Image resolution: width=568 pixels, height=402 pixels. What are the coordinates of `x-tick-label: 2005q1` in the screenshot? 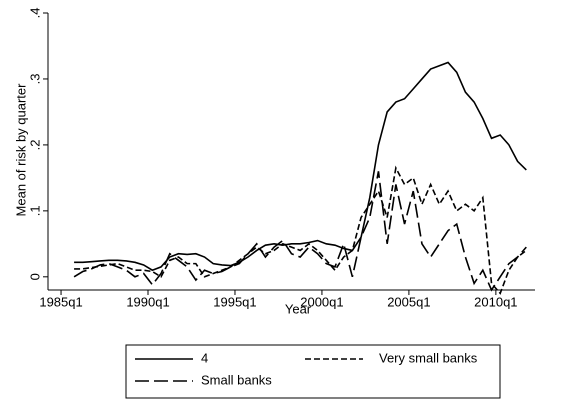 It's located at (408, 301).